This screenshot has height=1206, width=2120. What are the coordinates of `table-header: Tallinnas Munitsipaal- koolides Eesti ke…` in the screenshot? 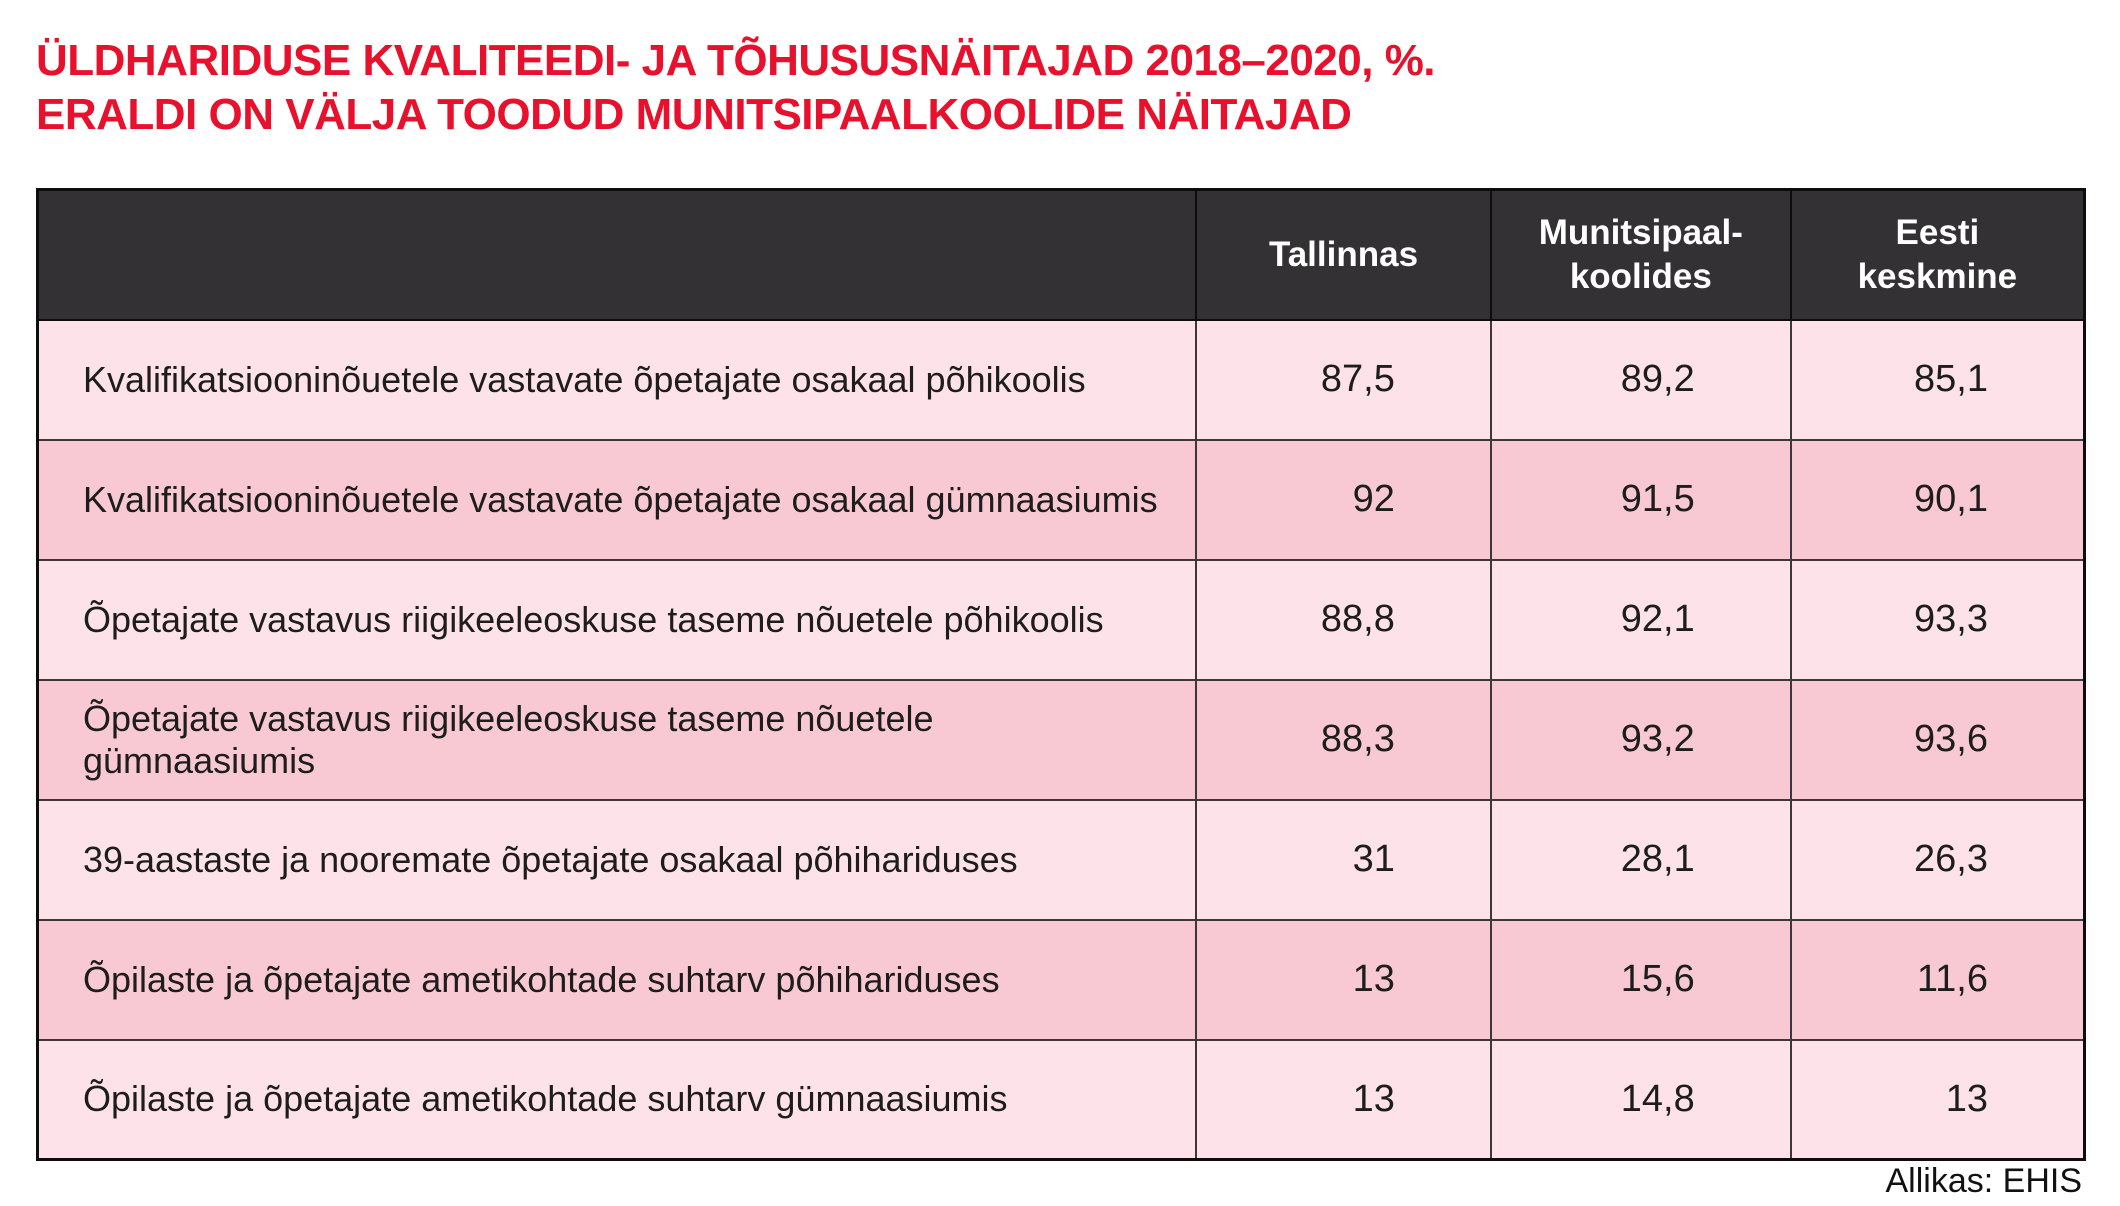 It's located at (1061, 254).